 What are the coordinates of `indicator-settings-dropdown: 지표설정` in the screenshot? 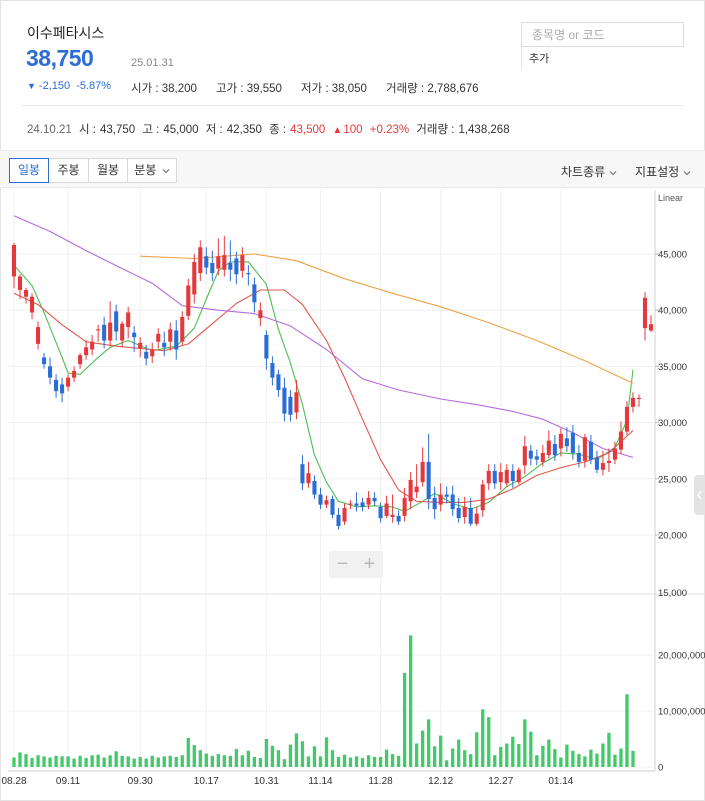 It's located at (663, 171).